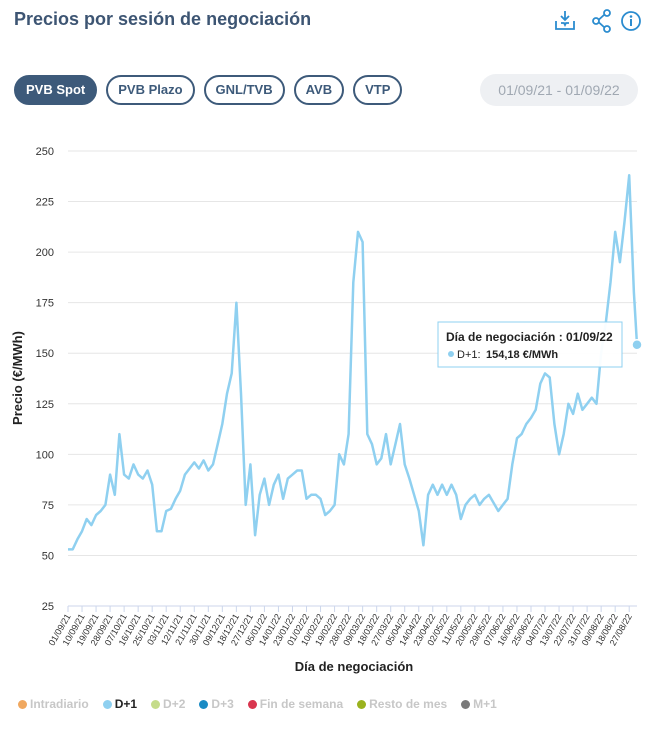 The width and height of the screenshot is (657, 734). Describe the element at coordinates (485, 704) in the screenshot. I see `legend-label: M+1` at that location.